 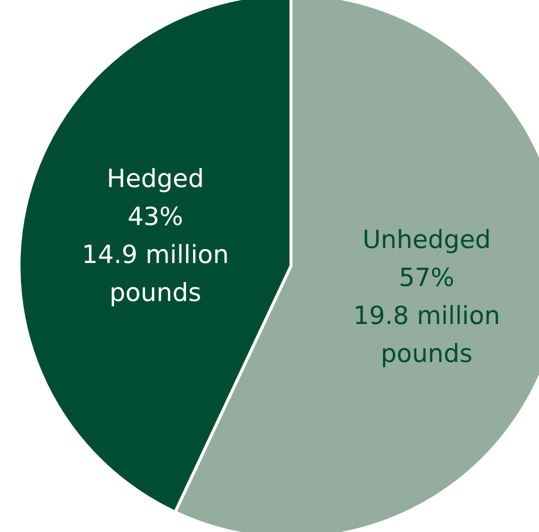 What do you see at coordinates (155, 179) in the screenshot?
I see `slice-label: Hedged` at bounding box center [155, 179].